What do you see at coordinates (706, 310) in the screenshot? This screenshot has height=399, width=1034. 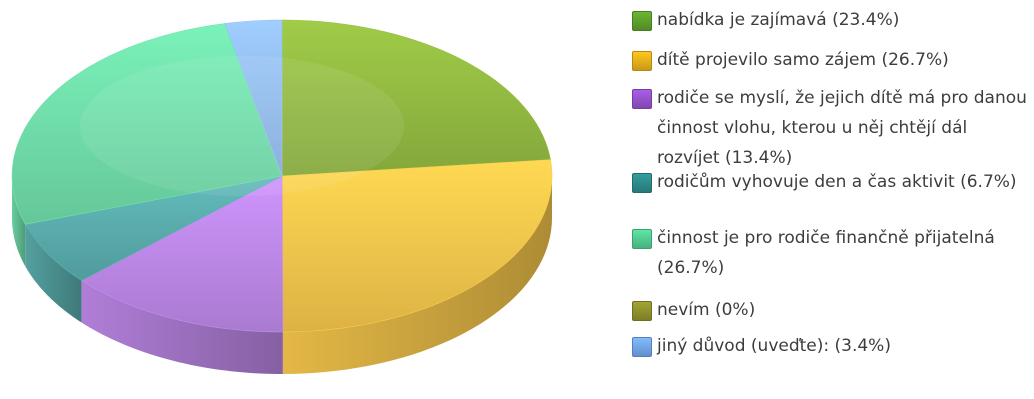 I see `legend-label-6: nevím (0%)` at bounding box center [706, 310].